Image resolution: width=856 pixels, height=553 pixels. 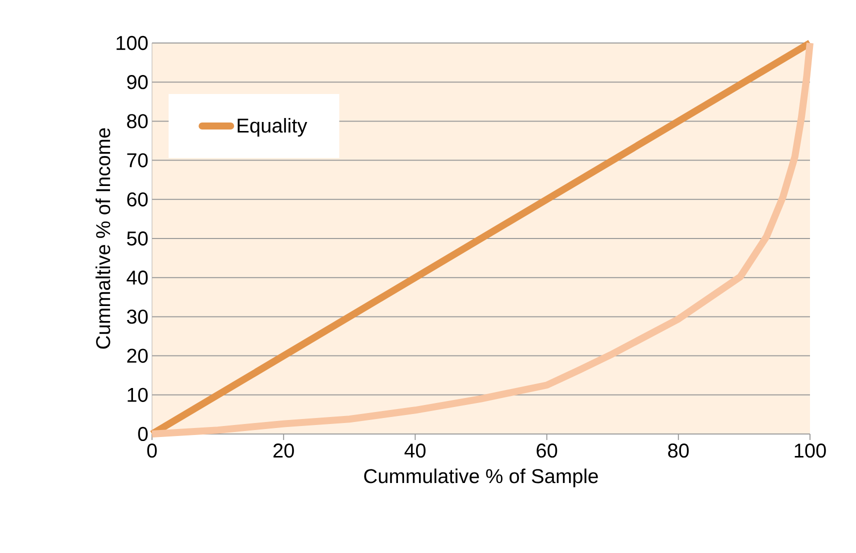 I want to click on y-tick-label: 60, so click(x=137, y=199).